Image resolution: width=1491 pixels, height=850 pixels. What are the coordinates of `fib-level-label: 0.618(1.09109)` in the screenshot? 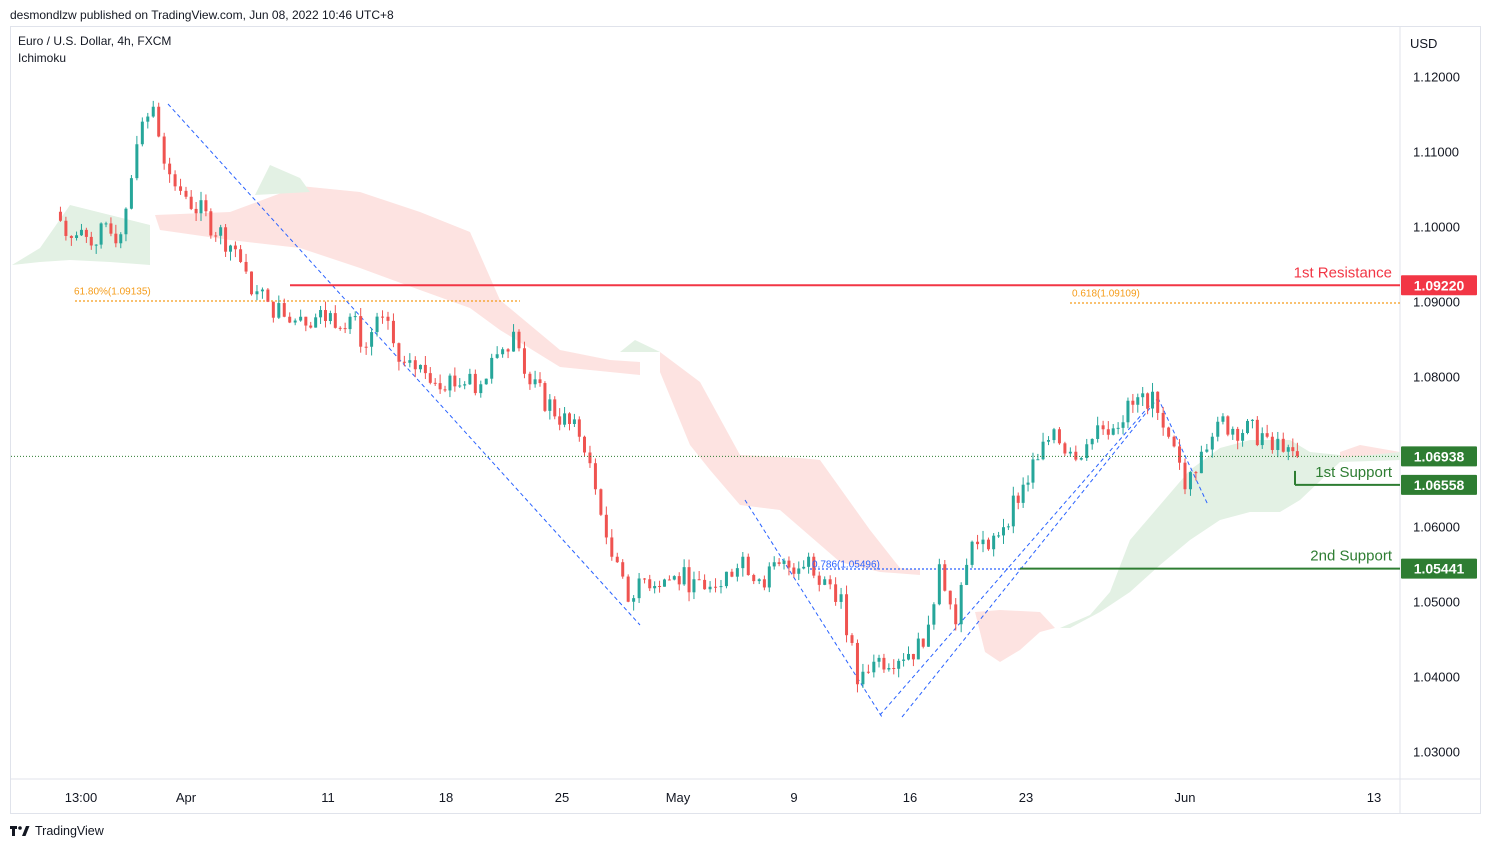 It's located at (1106, 294).